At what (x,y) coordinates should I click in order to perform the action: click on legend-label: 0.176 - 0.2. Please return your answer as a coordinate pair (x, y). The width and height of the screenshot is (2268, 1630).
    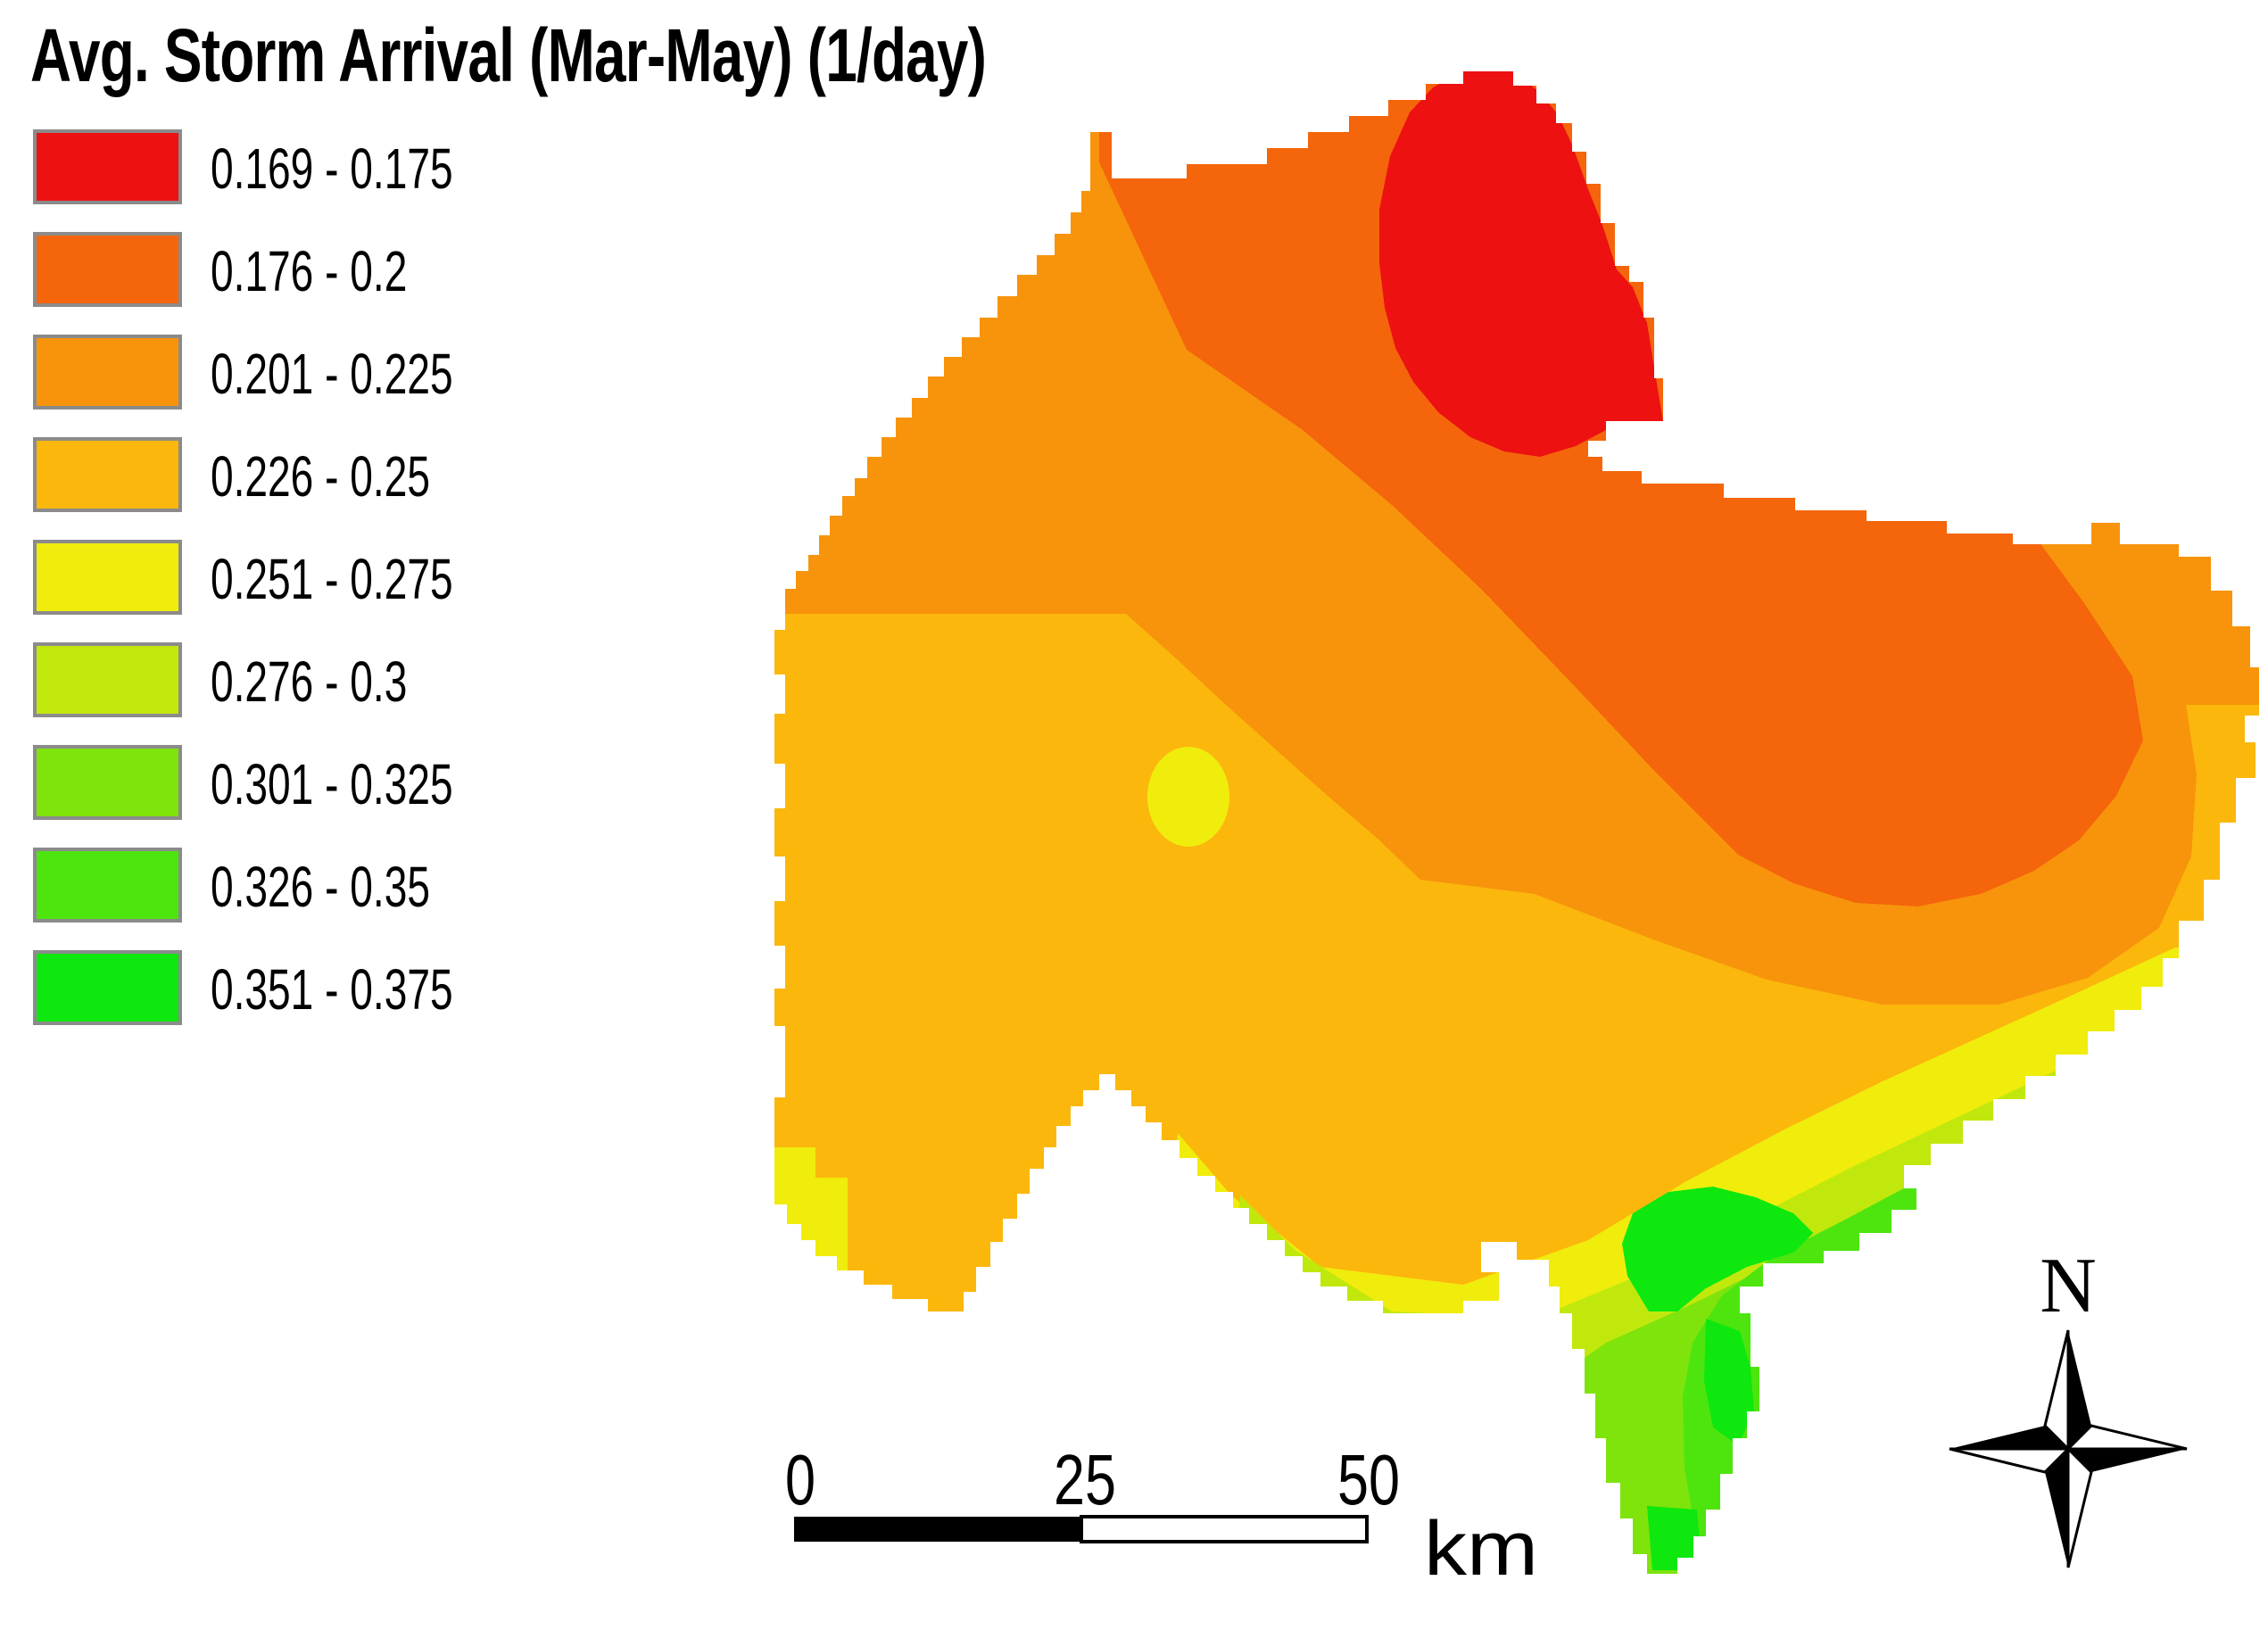
    Looking at the image, I should click on (309, 271).